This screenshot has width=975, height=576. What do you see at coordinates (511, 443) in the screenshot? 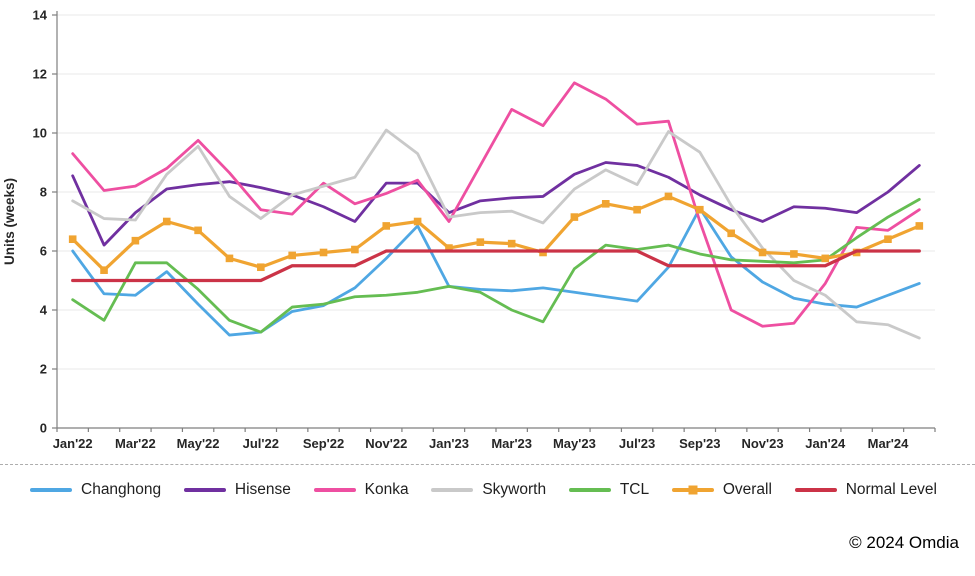
I see `x-tick-label: Mar'23` at bounding box center [511, 443].